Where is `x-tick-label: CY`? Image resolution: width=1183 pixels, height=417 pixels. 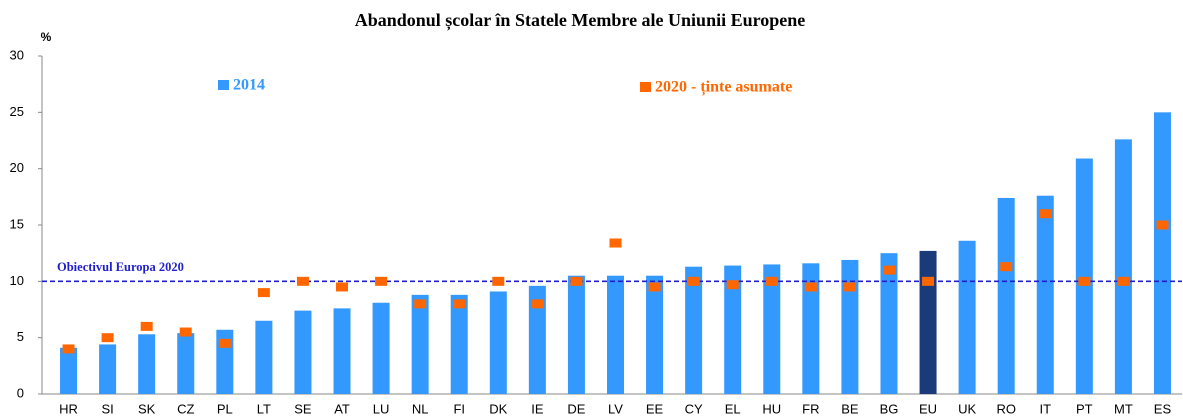
x-tick-label: CY is located at coordinates (694, 408).